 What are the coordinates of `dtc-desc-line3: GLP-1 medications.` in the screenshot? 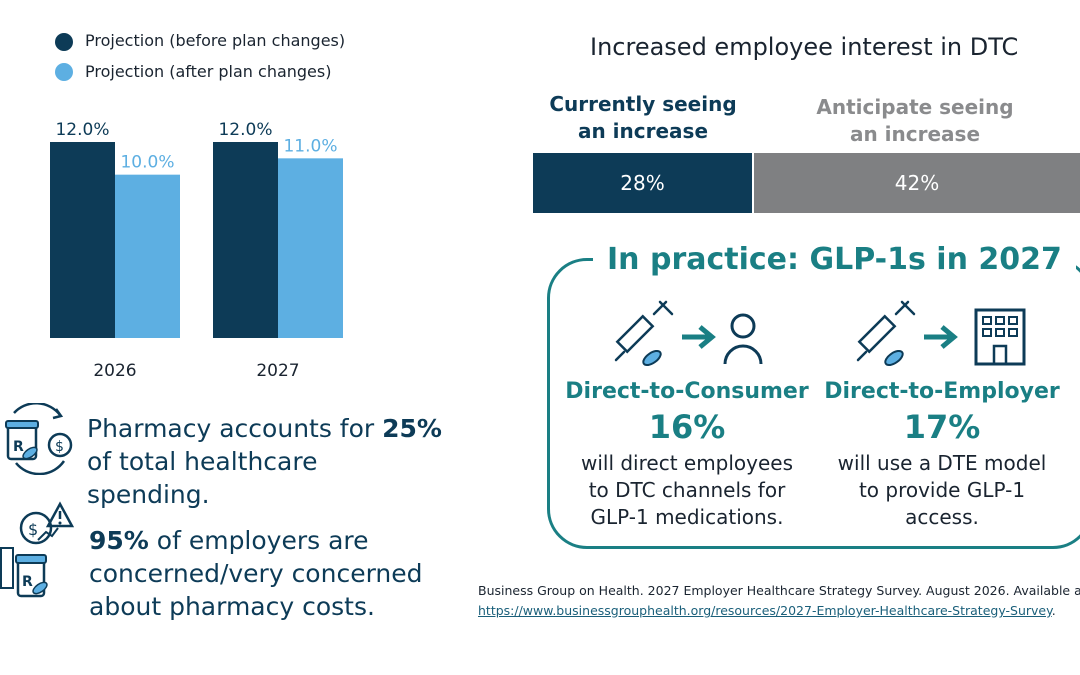 It's located at (687, 517).